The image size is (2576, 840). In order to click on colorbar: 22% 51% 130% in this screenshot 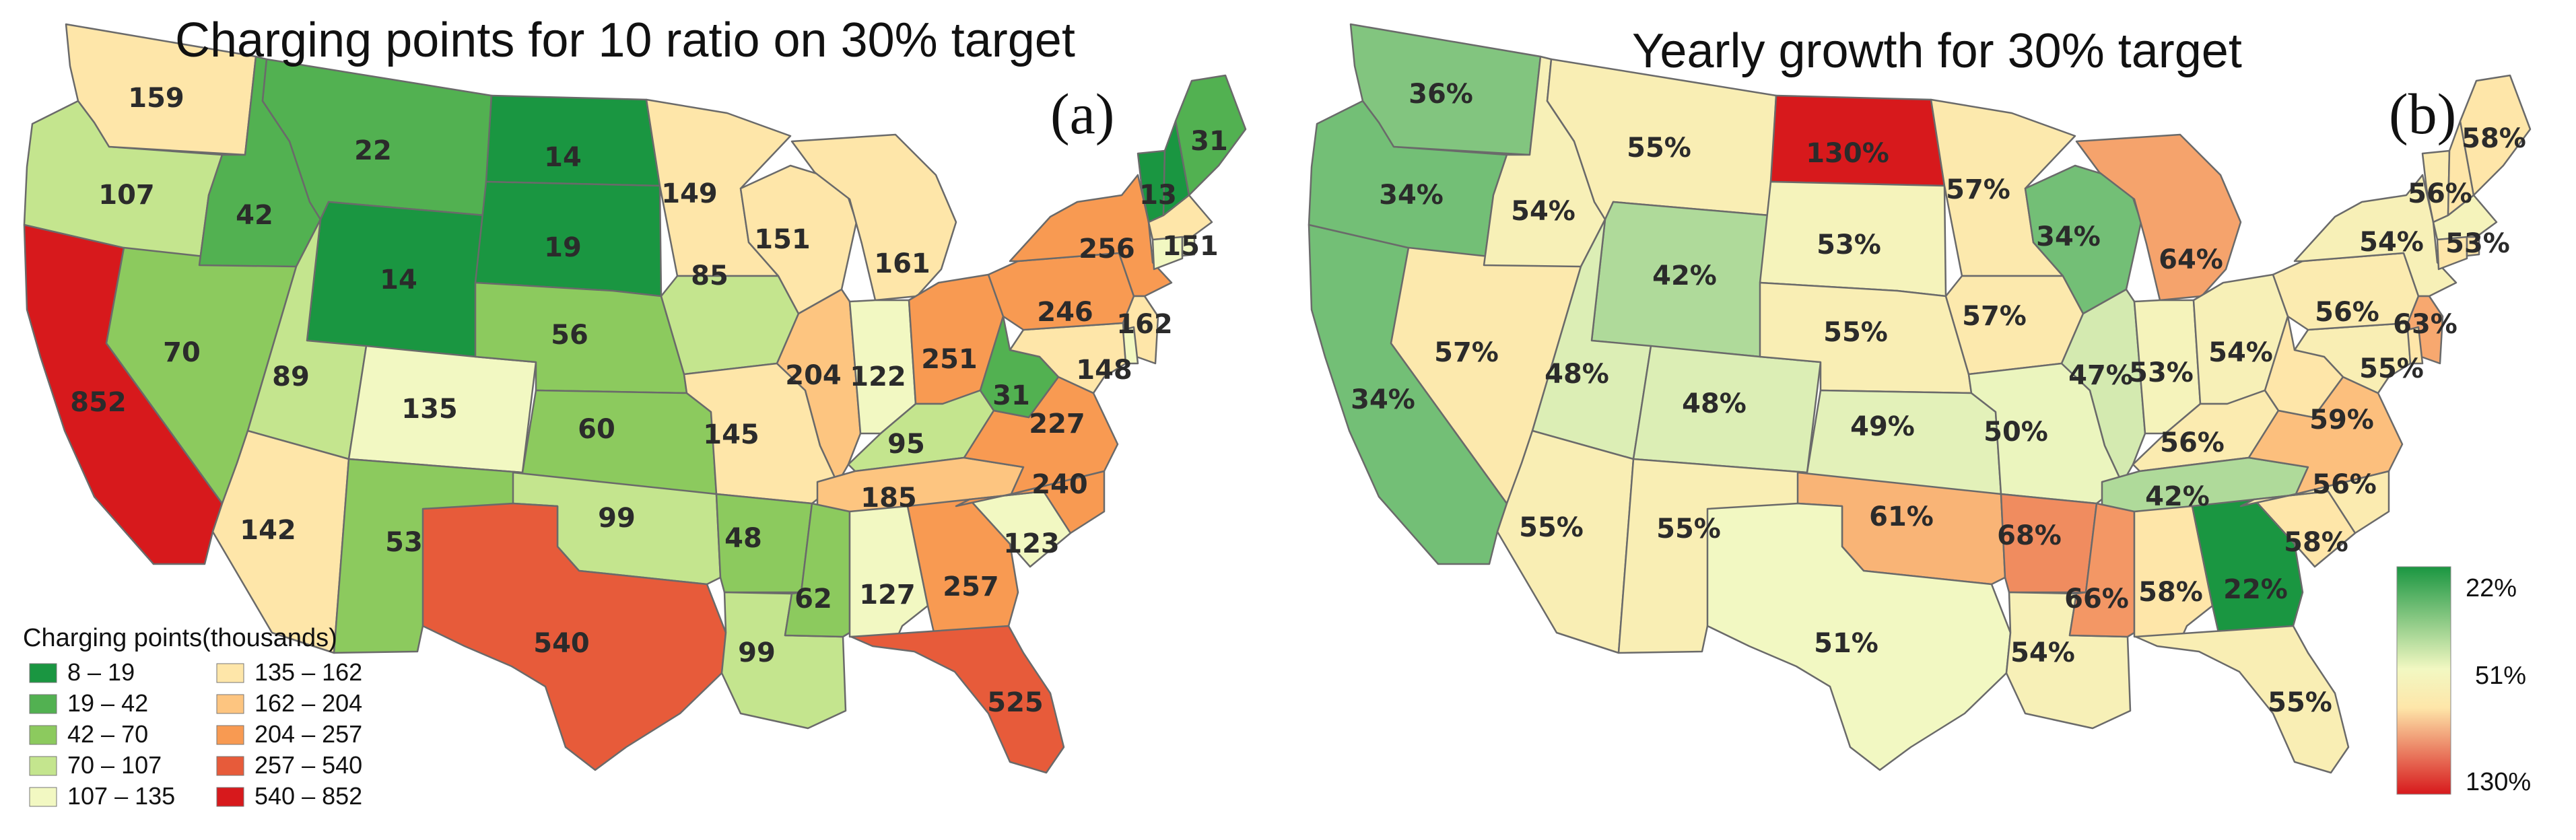, I will do `click(2463, 681)`.